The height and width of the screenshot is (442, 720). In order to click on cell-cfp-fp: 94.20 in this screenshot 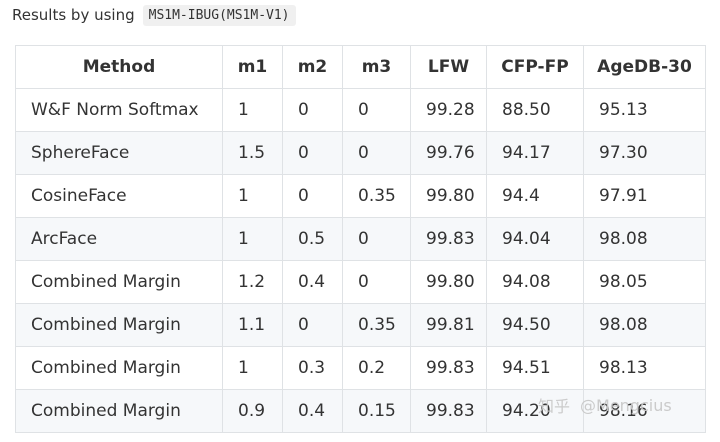, I will do `click(535, 411)`.